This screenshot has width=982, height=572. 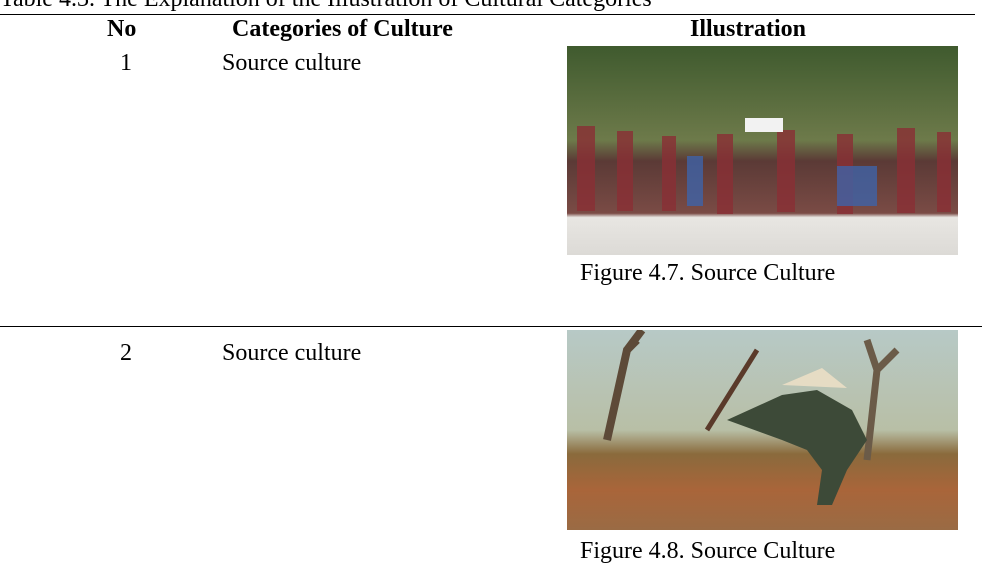 What do you see at coordinates (748, 29) in the screenshot?
I see `column-header: Illustration` at bounding box center [748, 29].